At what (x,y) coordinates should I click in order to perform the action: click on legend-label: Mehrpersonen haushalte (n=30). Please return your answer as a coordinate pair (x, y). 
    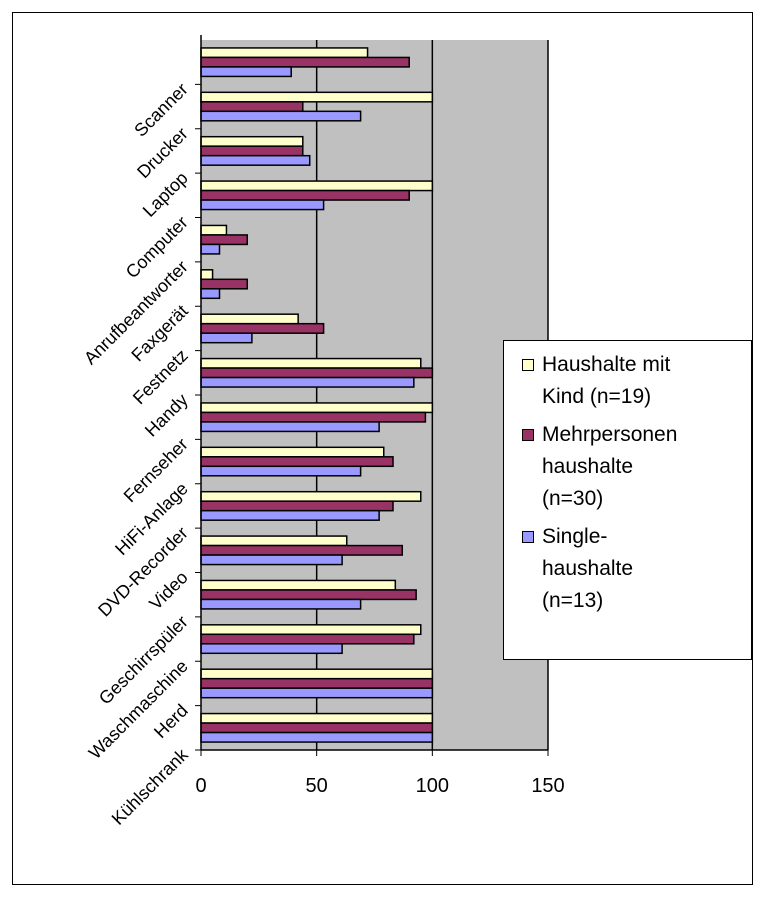
    Looking at the image, I should click on (610, 466).